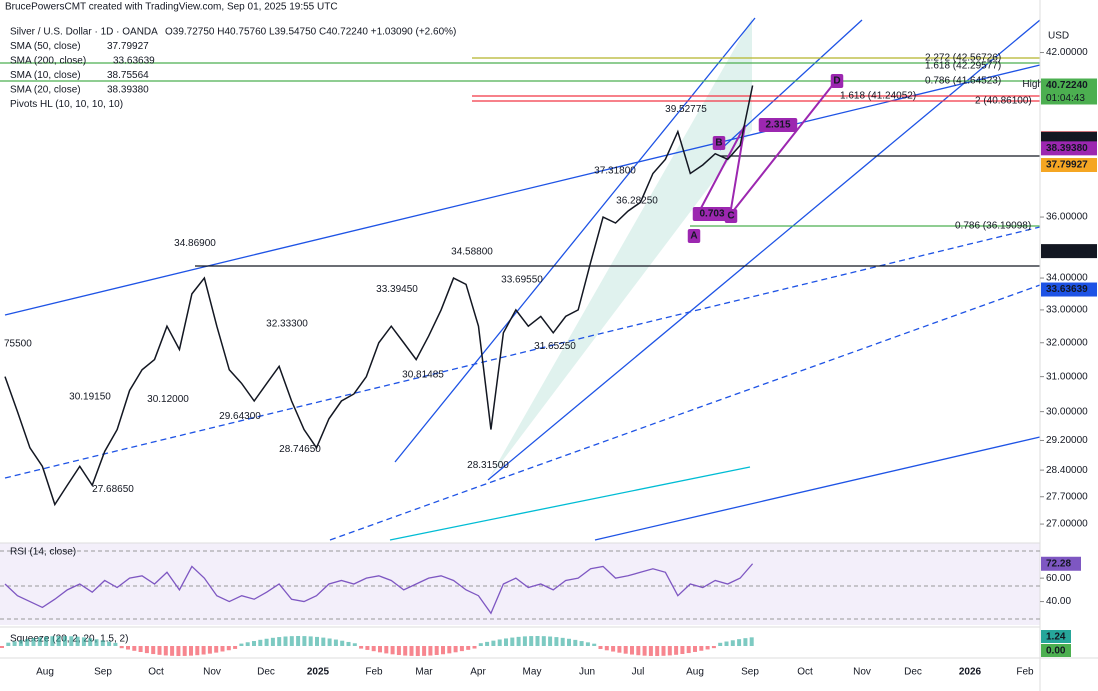 The image size is (1098, 691). I want to click on pivot-label: 30.12000, so click(168, 399).